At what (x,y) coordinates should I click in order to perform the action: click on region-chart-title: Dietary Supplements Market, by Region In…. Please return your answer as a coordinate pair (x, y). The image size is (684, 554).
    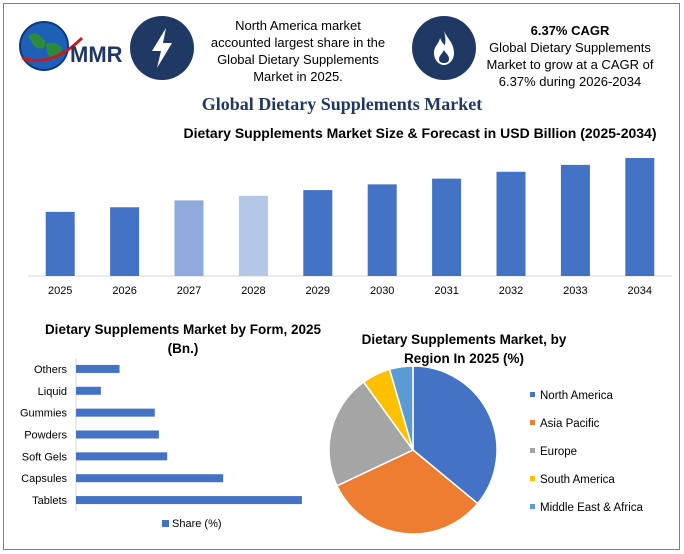
    Looking at the image, I should click on (464, 349).